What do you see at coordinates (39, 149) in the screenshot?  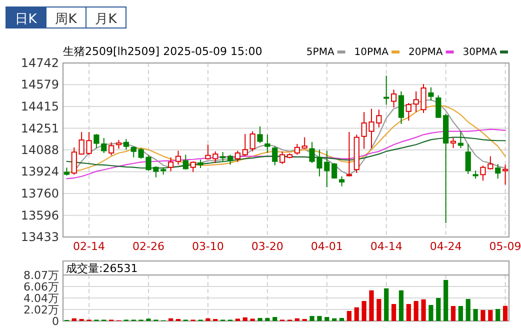 I see `y-tick-label: 14088` at bounding box center [39, 149].